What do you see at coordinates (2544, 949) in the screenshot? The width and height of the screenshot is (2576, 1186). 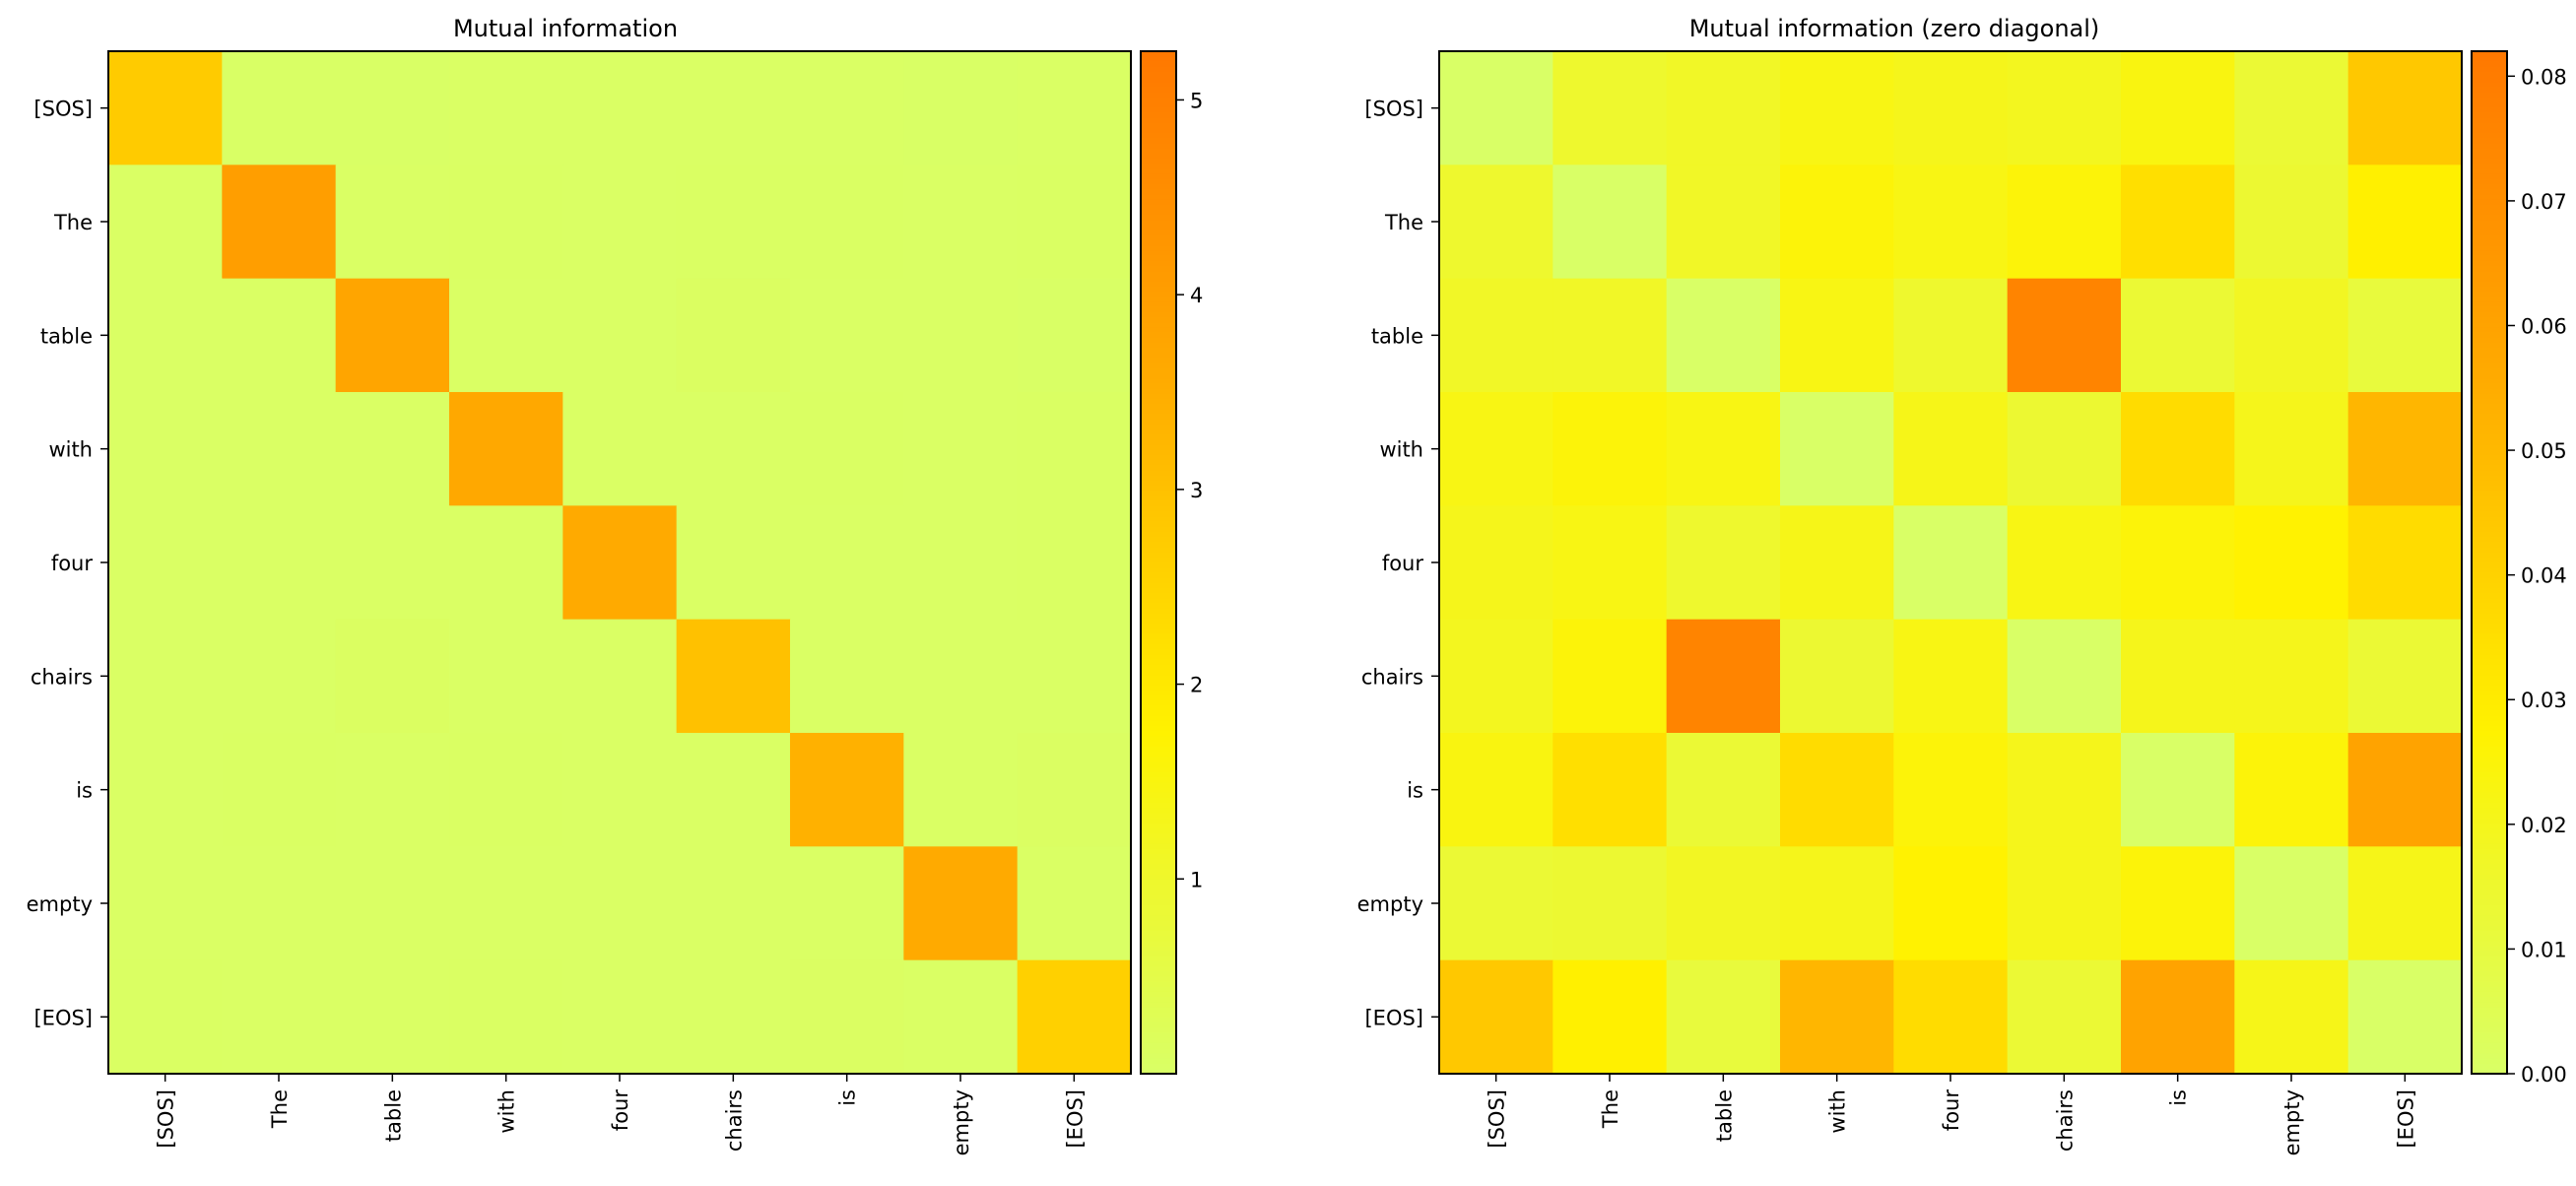 I see `colorbar-tick-label: 0.01` at bounding box center [2544, 949].